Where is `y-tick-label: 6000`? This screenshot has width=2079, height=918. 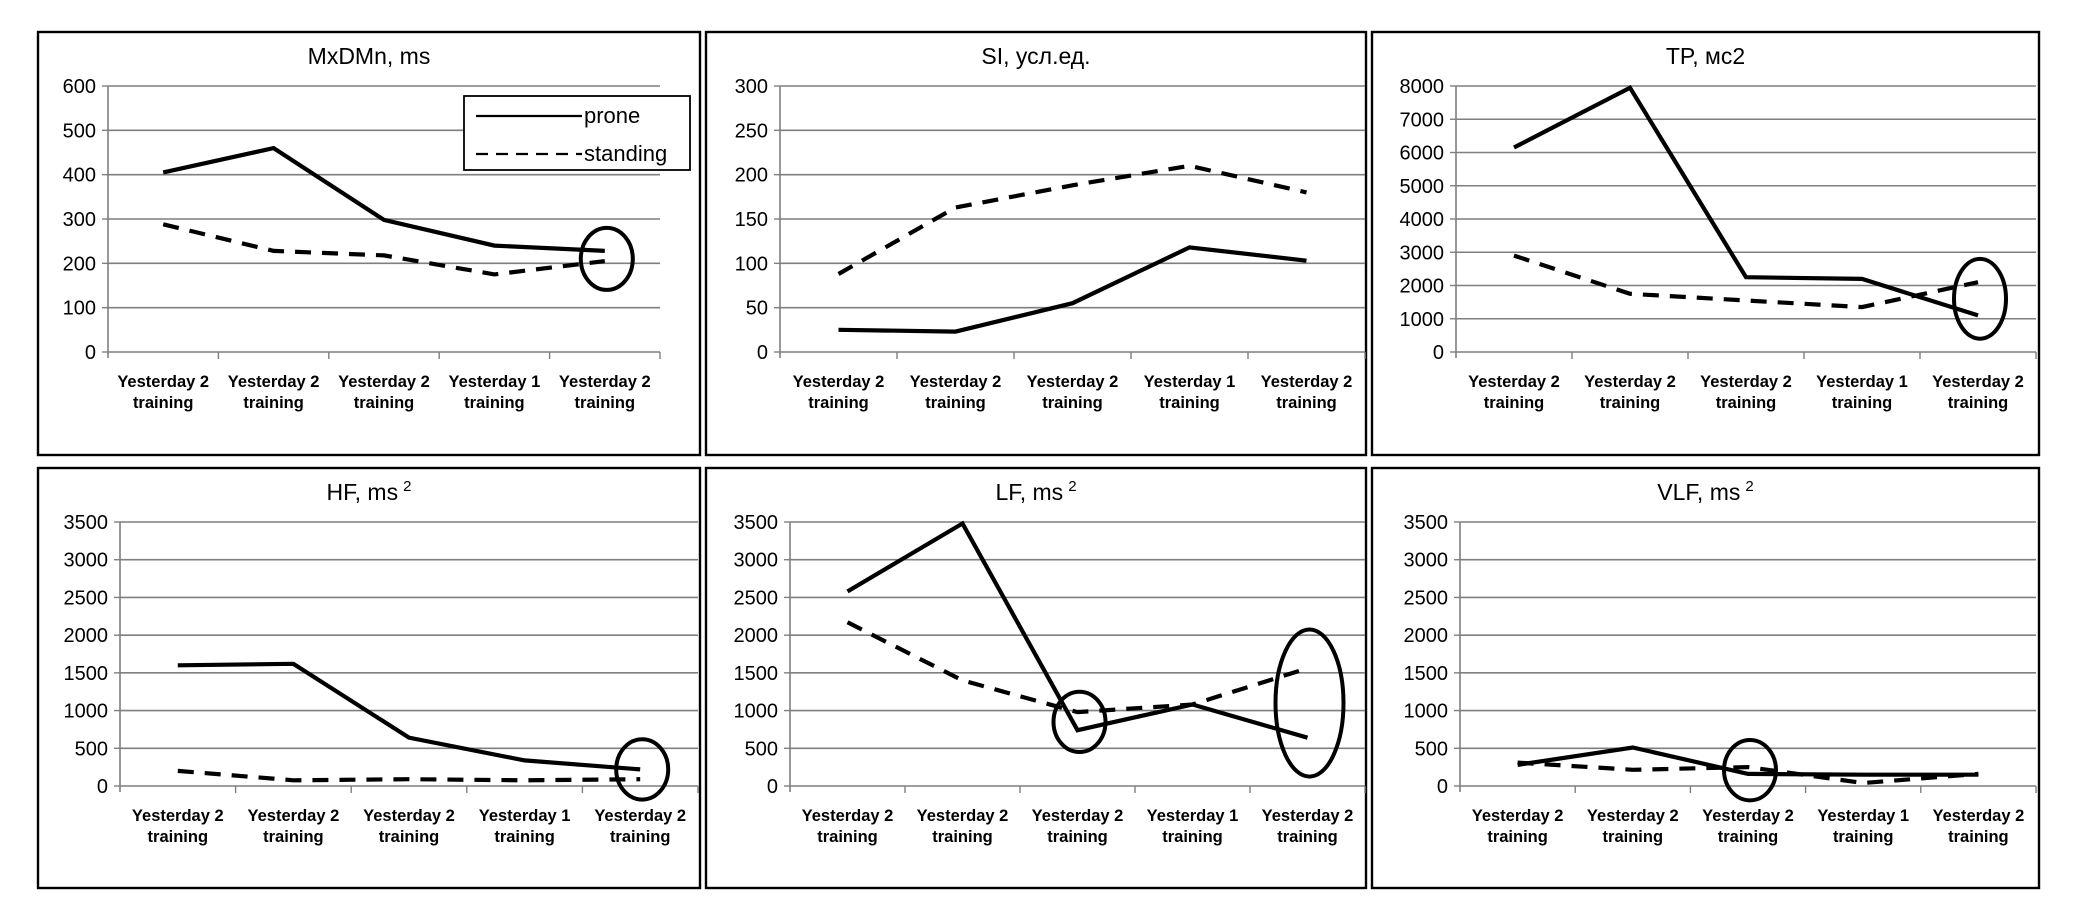
y-tick-label: 6000 is located at coordinates (1422, 154).